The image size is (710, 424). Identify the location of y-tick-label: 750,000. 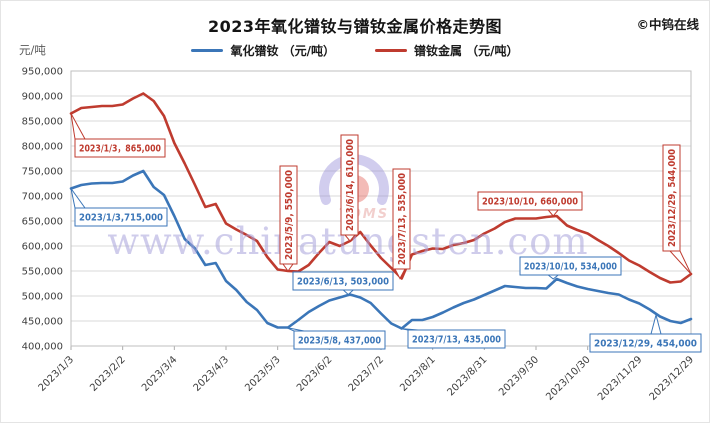
(42, 172).